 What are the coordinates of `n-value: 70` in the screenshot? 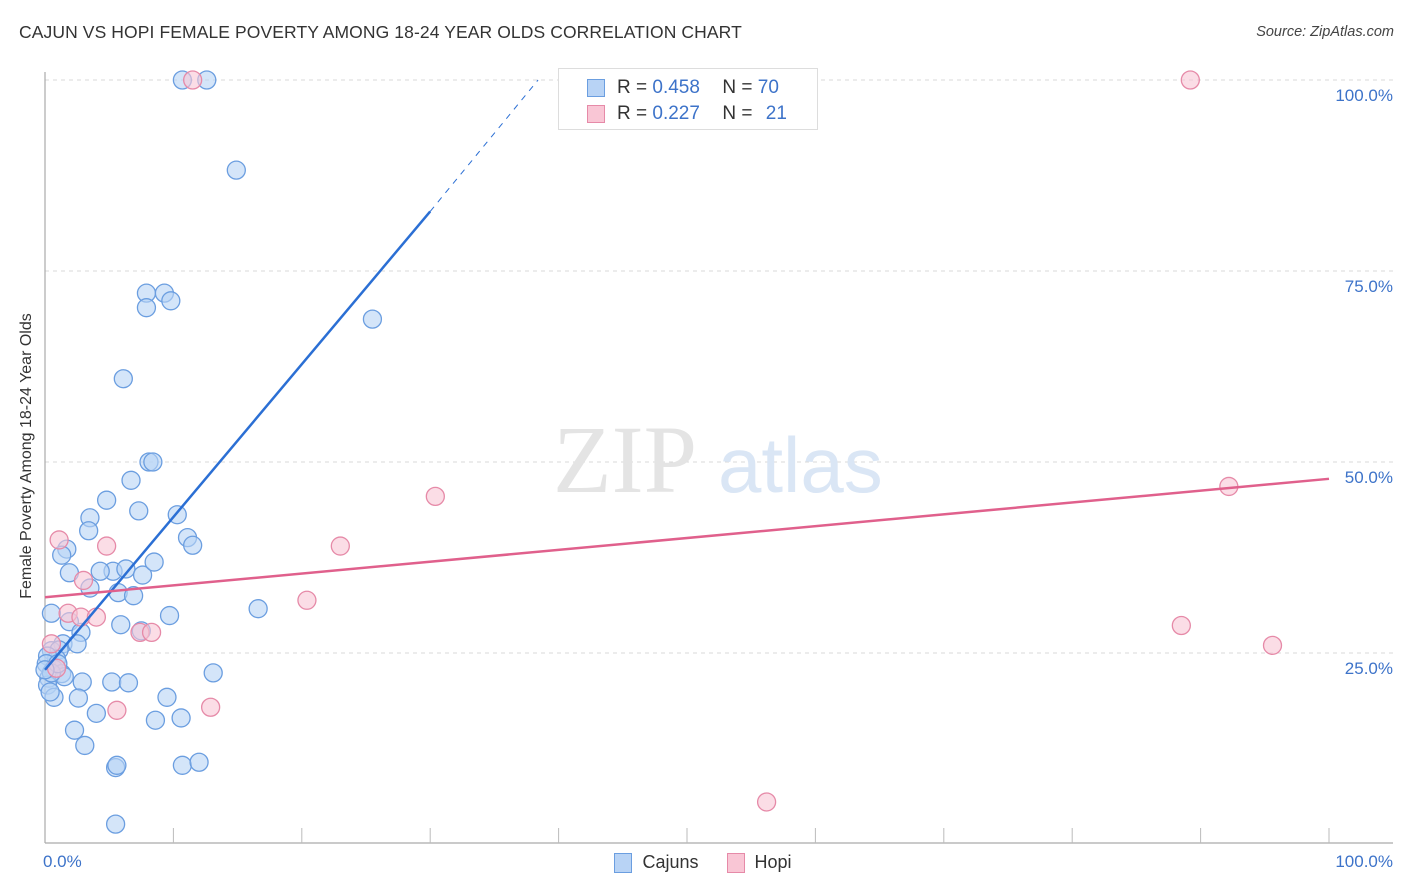 It's located at (768, 87).